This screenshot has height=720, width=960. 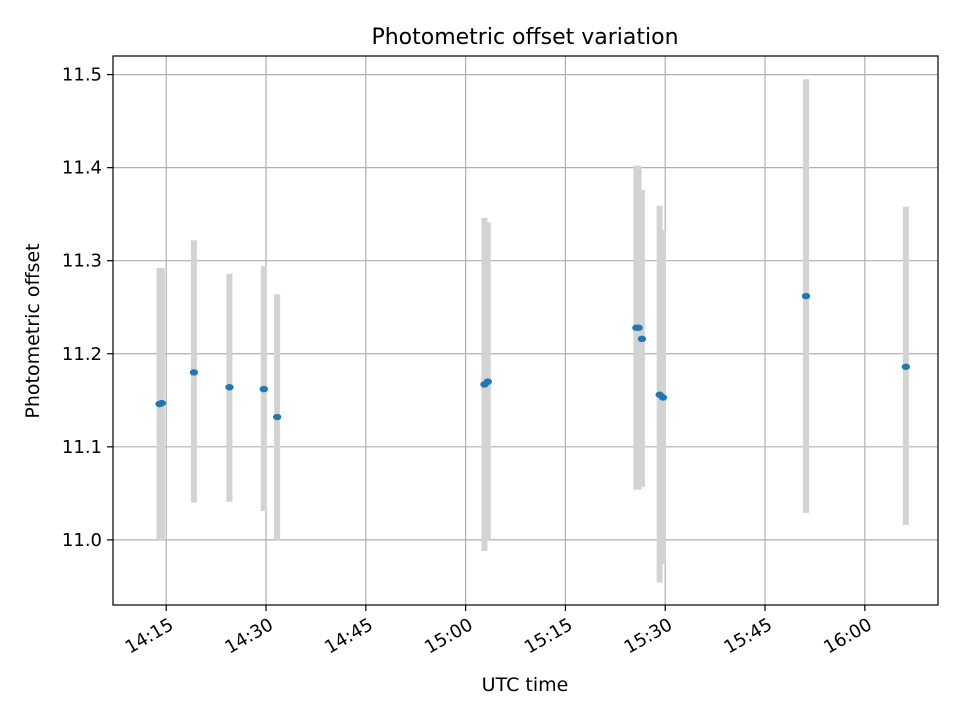 What do you see at coordinates (82, 540) in the screenshot?
I see `y-tick-label: 11.0` at bounding box center [82, 540].